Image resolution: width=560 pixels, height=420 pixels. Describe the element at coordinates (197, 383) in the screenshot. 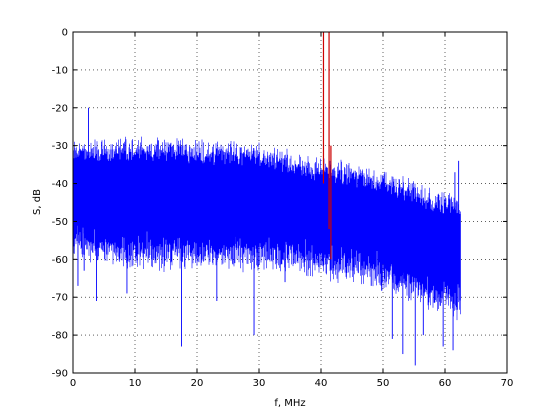

I see `x-tick-label: 20` at that location.